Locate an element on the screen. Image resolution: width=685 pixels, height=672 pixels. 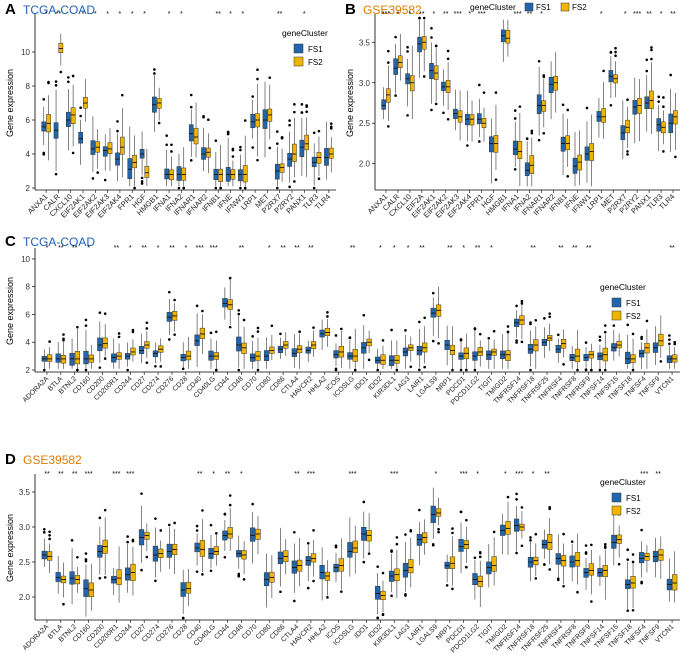
legend-title: geneCluster is located at coordinates (623, 287).